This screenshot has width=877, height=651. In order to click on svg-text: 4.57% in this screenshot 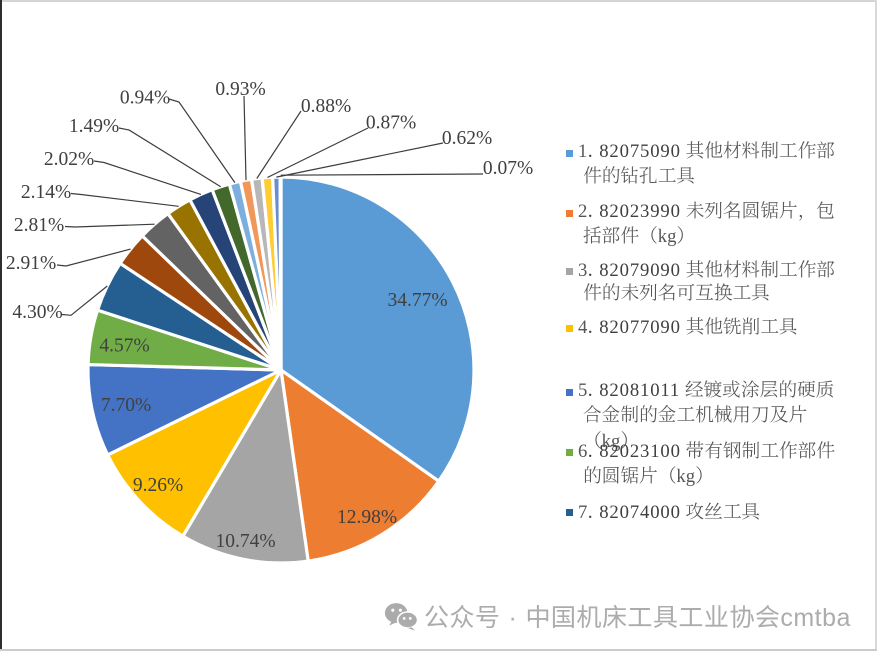, I will do `click(124, 345)`.